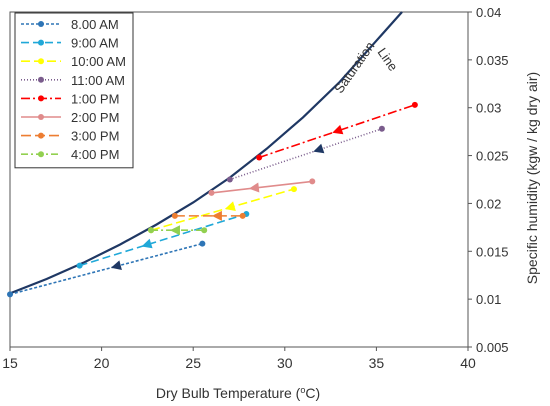 This screenshot has height=406, width=550. Describe the element at coordinates (468, 363) in the screenshot. I see `x-tick-label: 40` at that location.